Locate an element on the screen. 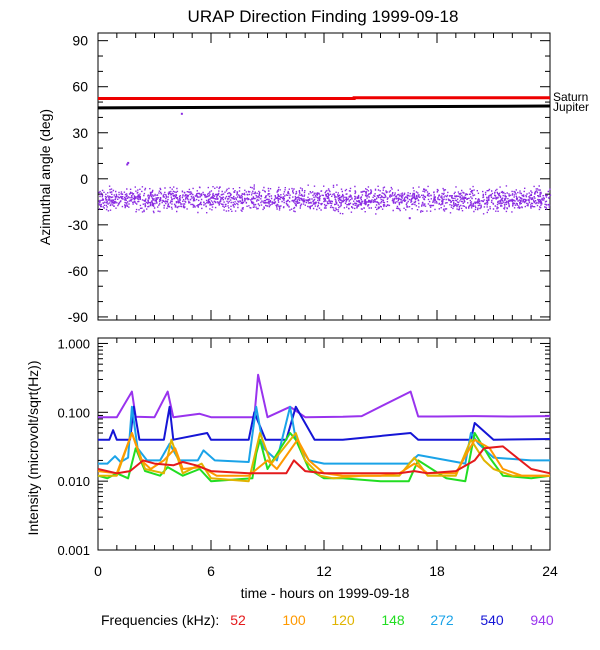 This screenshot has width=600, height=650. legend-entry-940: 940 is located at coordinates (542, 620).